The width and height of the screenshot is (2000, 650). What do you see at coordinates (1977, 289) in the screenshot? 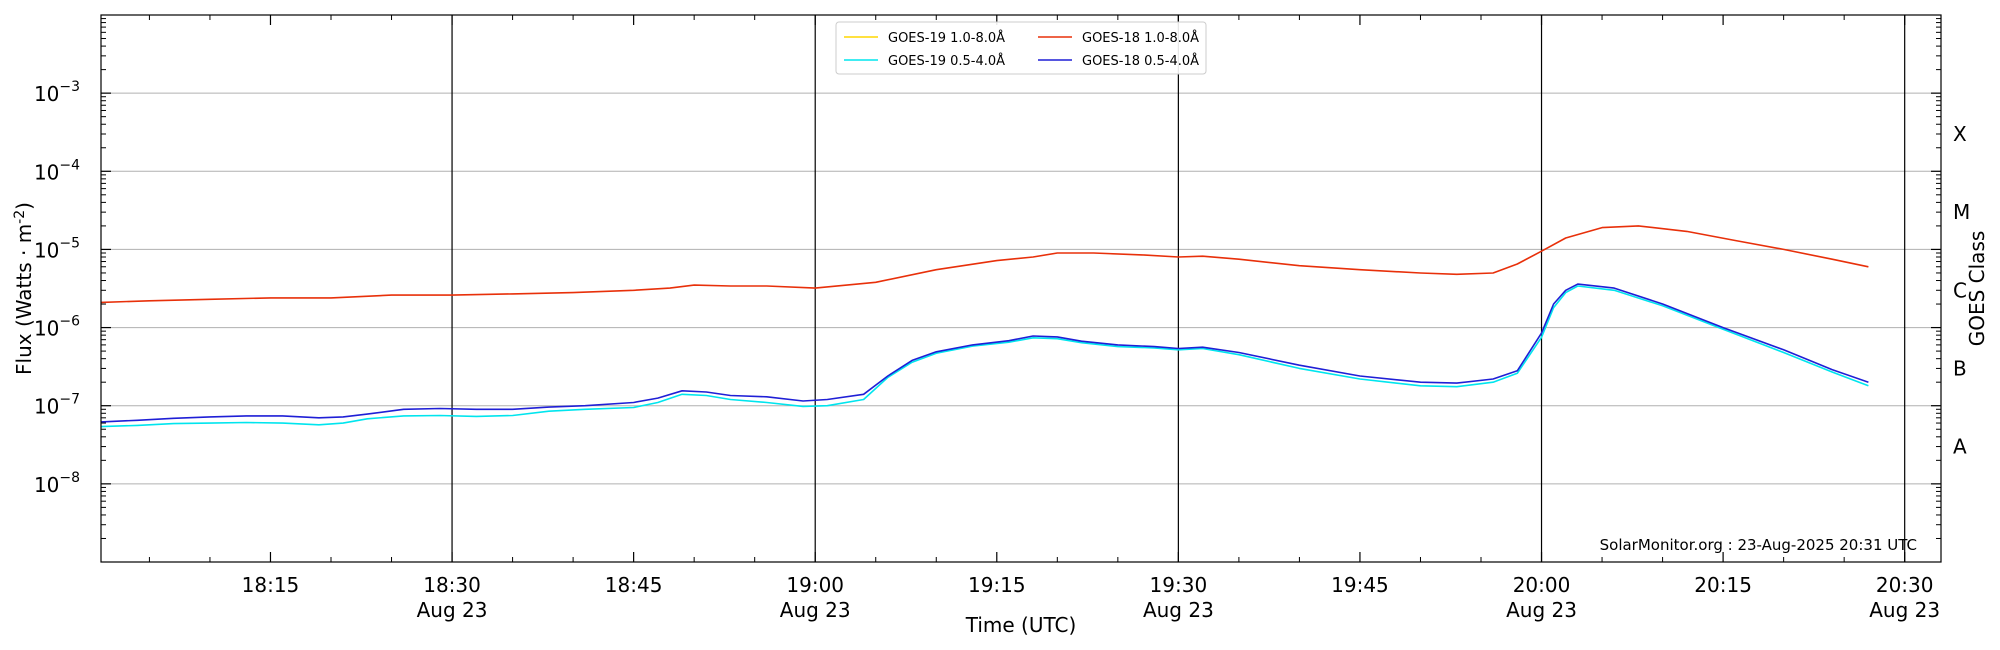
I see `goes-class-axis-label: GOES Class` at bounding box center [1977, 289].